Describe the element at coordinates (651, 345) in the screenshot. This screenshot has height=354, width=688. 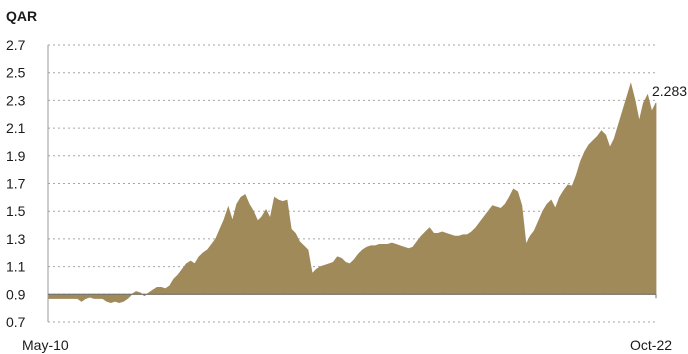
I see `x-tick-label-end: Oct-22` at that location.